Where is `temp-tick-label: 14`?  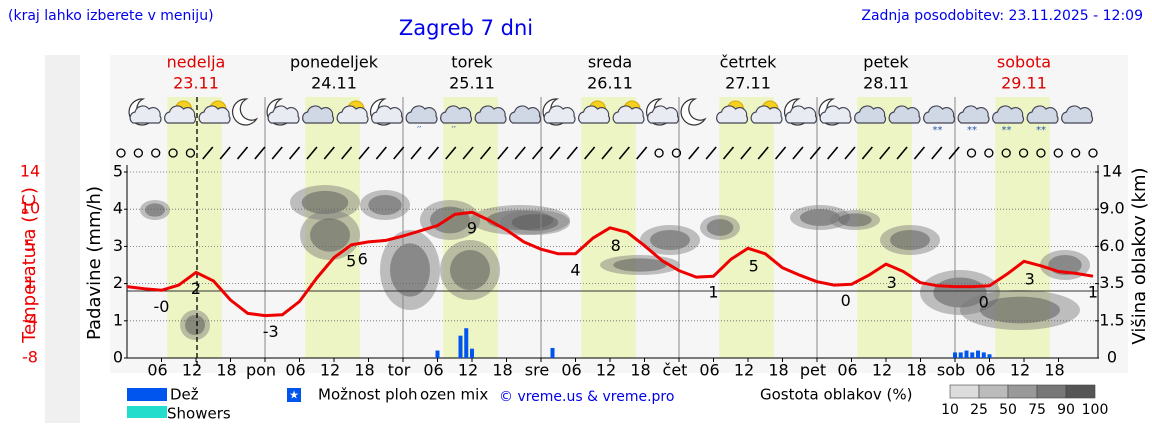
temp-tick-label: 14 is located at coordinates (30, 171).